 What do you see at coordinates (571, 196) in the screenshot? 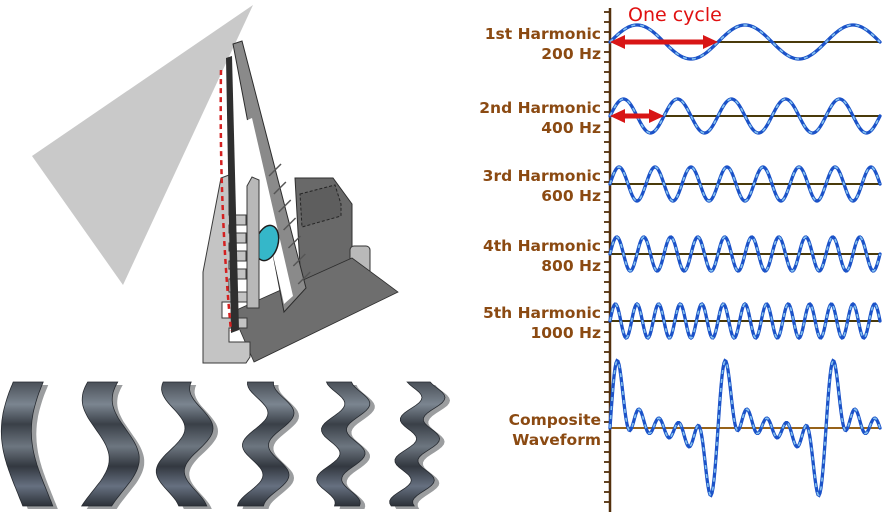
I see `harmonic-label-line2: 600 Hz` at bounding box center [571, 196].